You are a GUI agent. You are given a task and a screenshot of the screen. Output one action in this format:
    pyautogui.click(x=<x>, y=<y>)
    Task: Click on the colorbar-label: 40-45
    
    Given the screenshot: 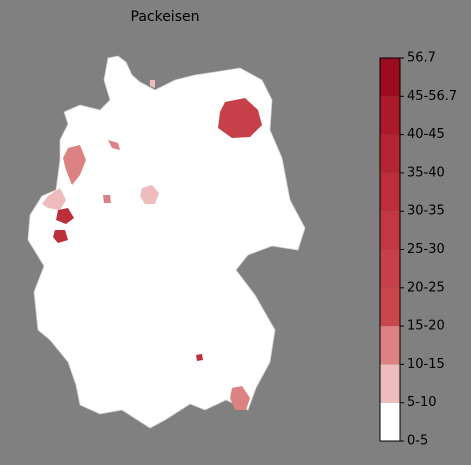 What is the action you would take?
    pyautogui.click(x=426, y=134)
    